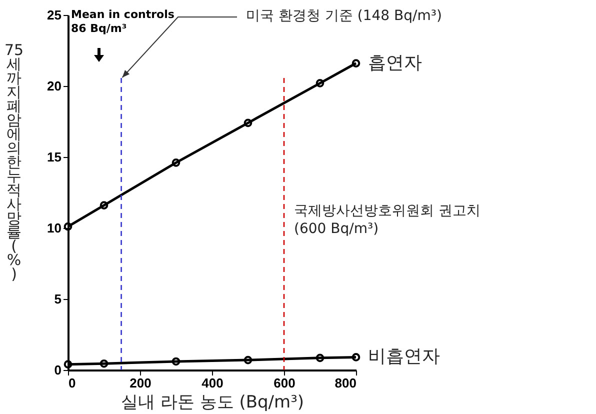 This screenshot has width=596, height=414. What do you see at coordinates (213, 383) in the screenshot?
I see `x-tick-label: 400` at bounding box center [213, 383].